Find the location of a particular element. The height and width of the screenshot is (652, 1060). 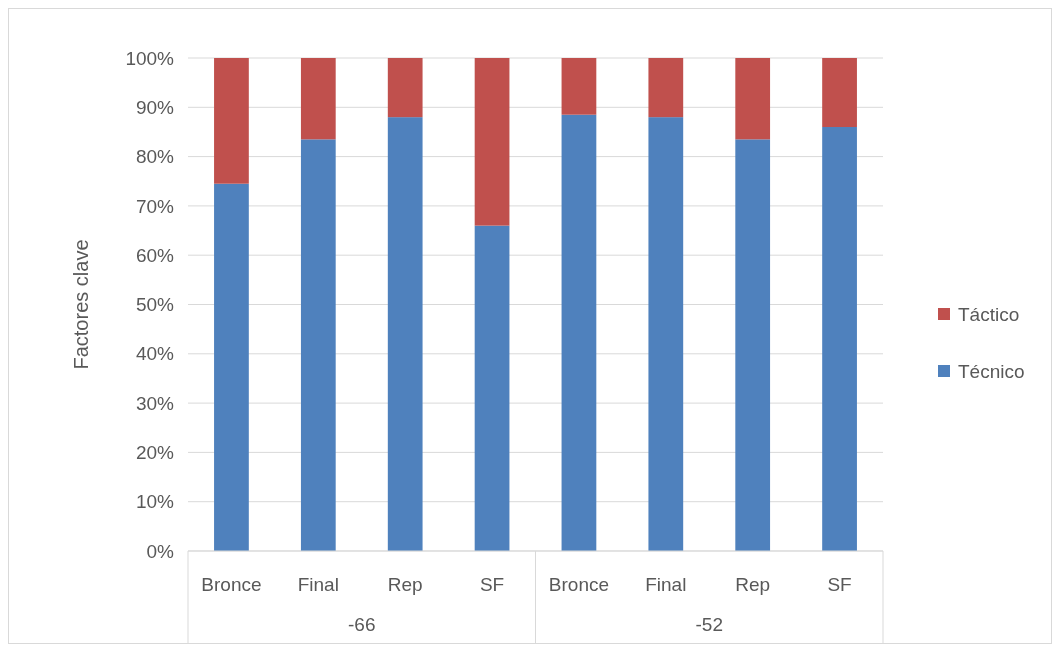

y-tick-label: 10% is located at coordinates (155, 502).